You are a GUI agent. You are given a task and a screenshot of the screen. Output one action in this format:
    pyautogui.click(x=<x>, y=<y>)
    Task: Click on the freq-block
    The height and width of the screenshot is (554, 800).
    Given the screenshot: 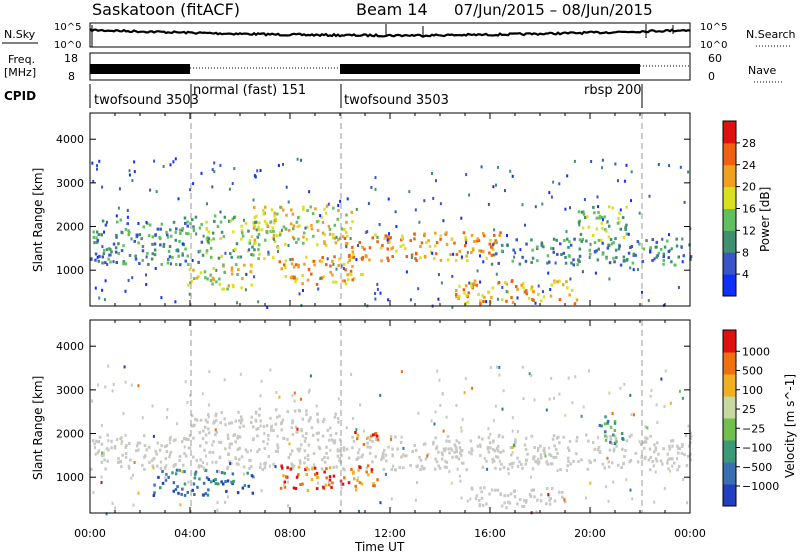 What is the action you would take?
    pyautogui.click(x=465, y=69)
    